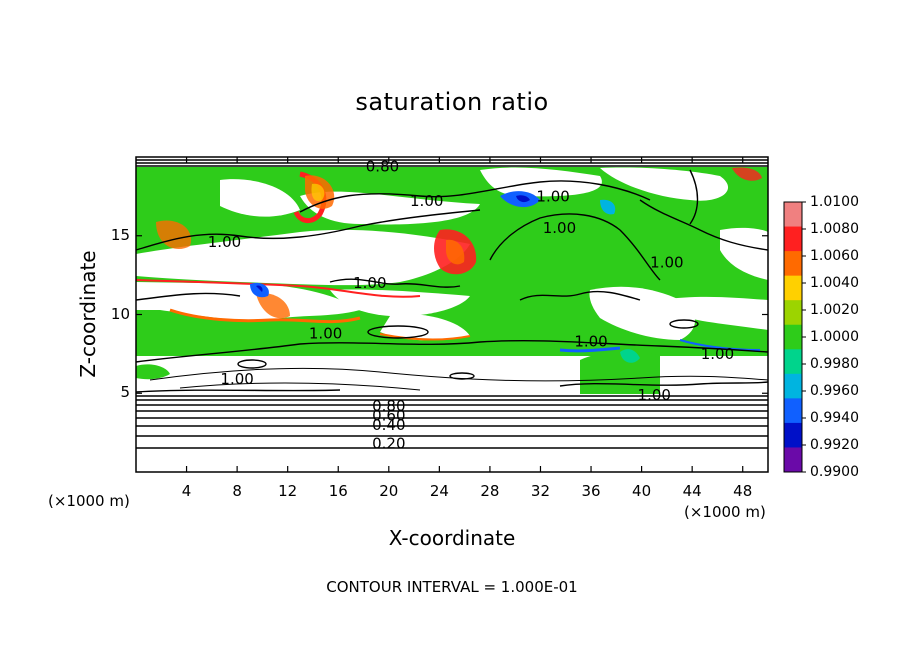  What do you see at coordinates (388, 425) in the screenshot?
I see `contour-label: 0.40` at bounding box center [388, 425].